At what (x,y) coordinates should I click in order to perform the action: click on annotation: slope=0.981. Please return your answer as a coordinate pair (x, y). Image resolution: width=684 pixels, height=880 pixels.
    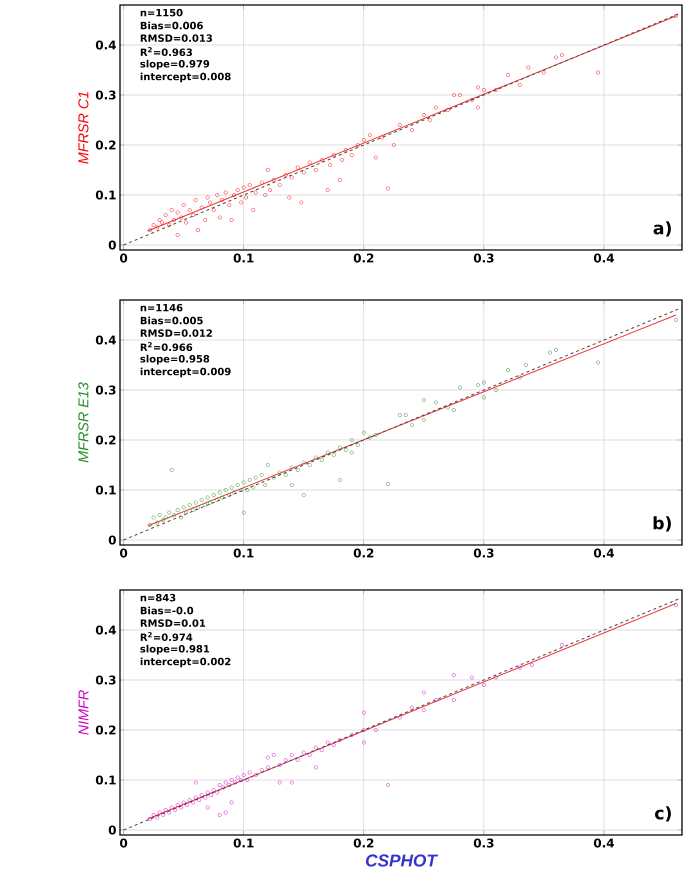
    Looking at the image, I should click on (175, 649).